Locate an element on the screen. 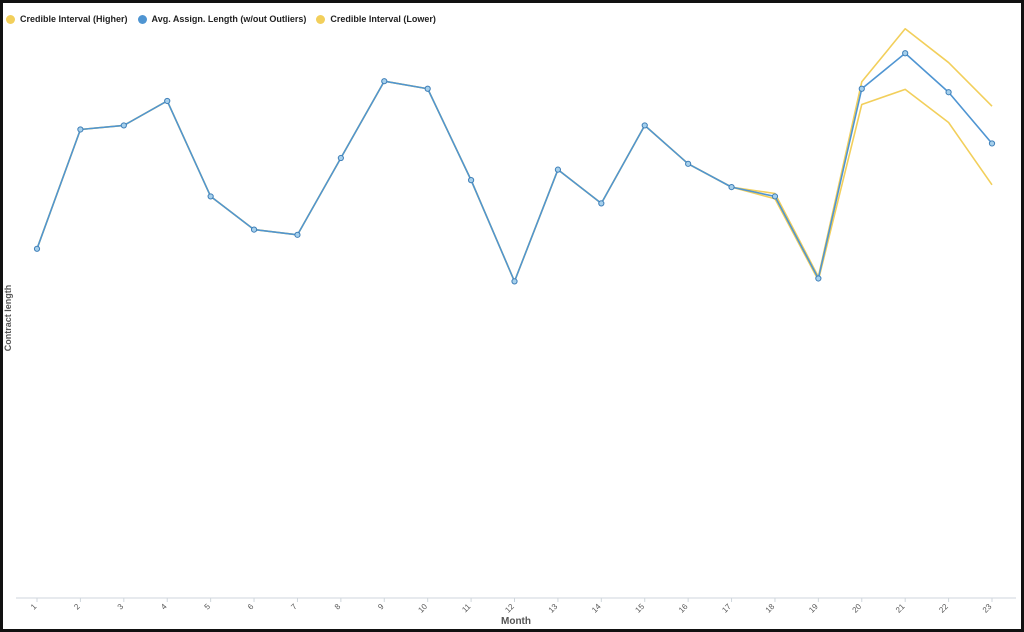  legend-marker-avg-assign-length is located at coordinates (142, 19).